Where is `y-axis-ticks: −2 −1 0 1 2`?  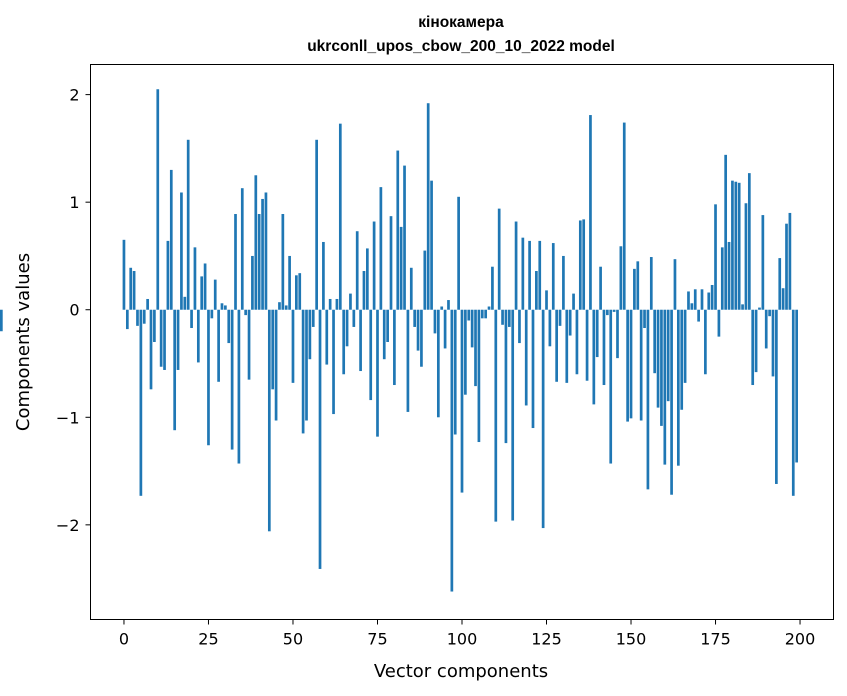
y-axis-ticks: −2 −1 0 1 2 is located at coordinates (73, 310).